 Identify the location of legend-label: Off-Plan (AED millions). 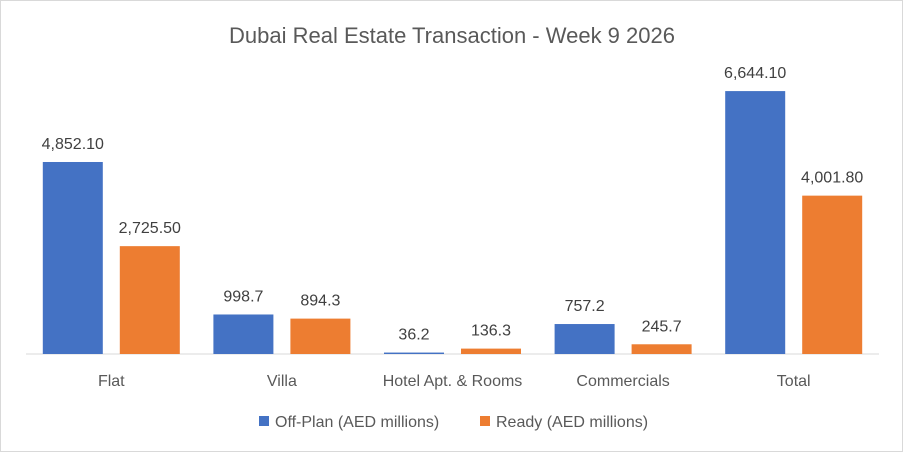
(357, 422).